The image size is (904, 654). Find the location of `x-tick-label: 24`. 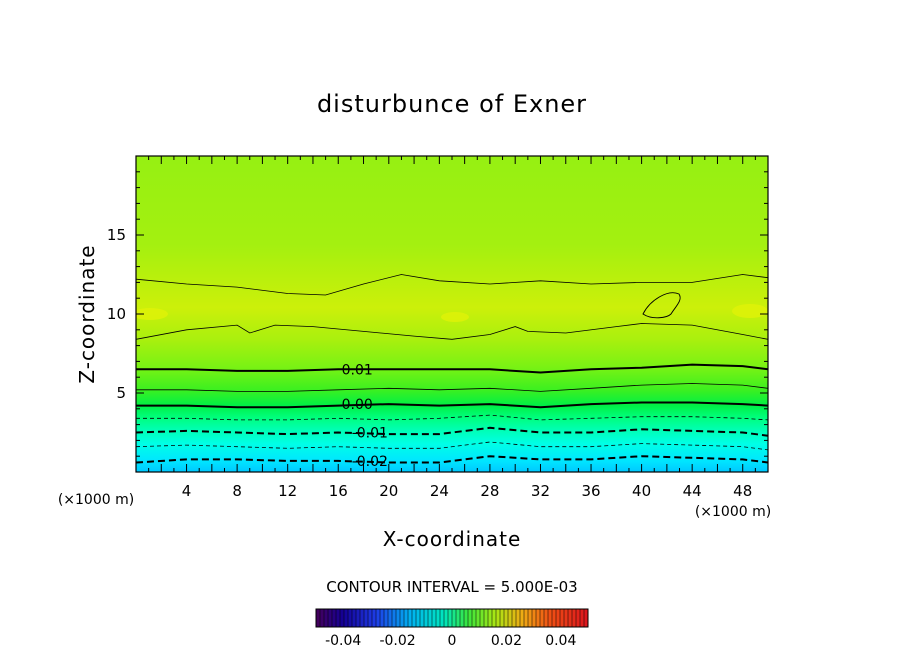

x-tick-label: 24 is located at coordinates (439, 491).